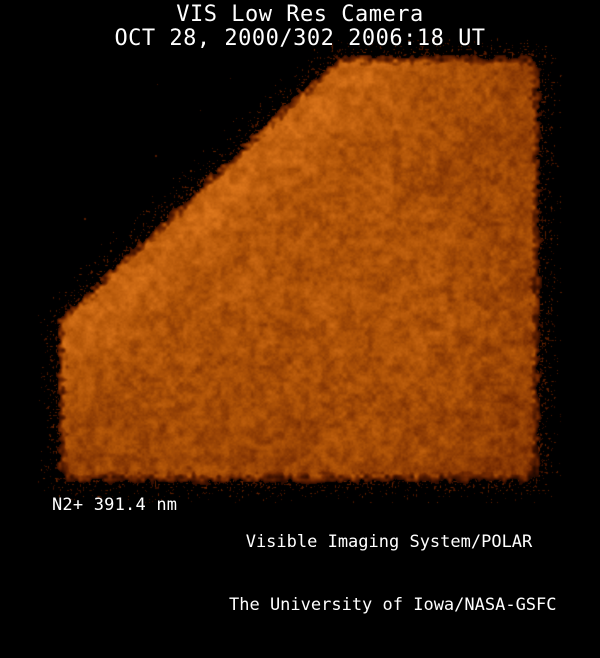  I want to click on image-title: VIS Low Res Camera, so click(300, 14).